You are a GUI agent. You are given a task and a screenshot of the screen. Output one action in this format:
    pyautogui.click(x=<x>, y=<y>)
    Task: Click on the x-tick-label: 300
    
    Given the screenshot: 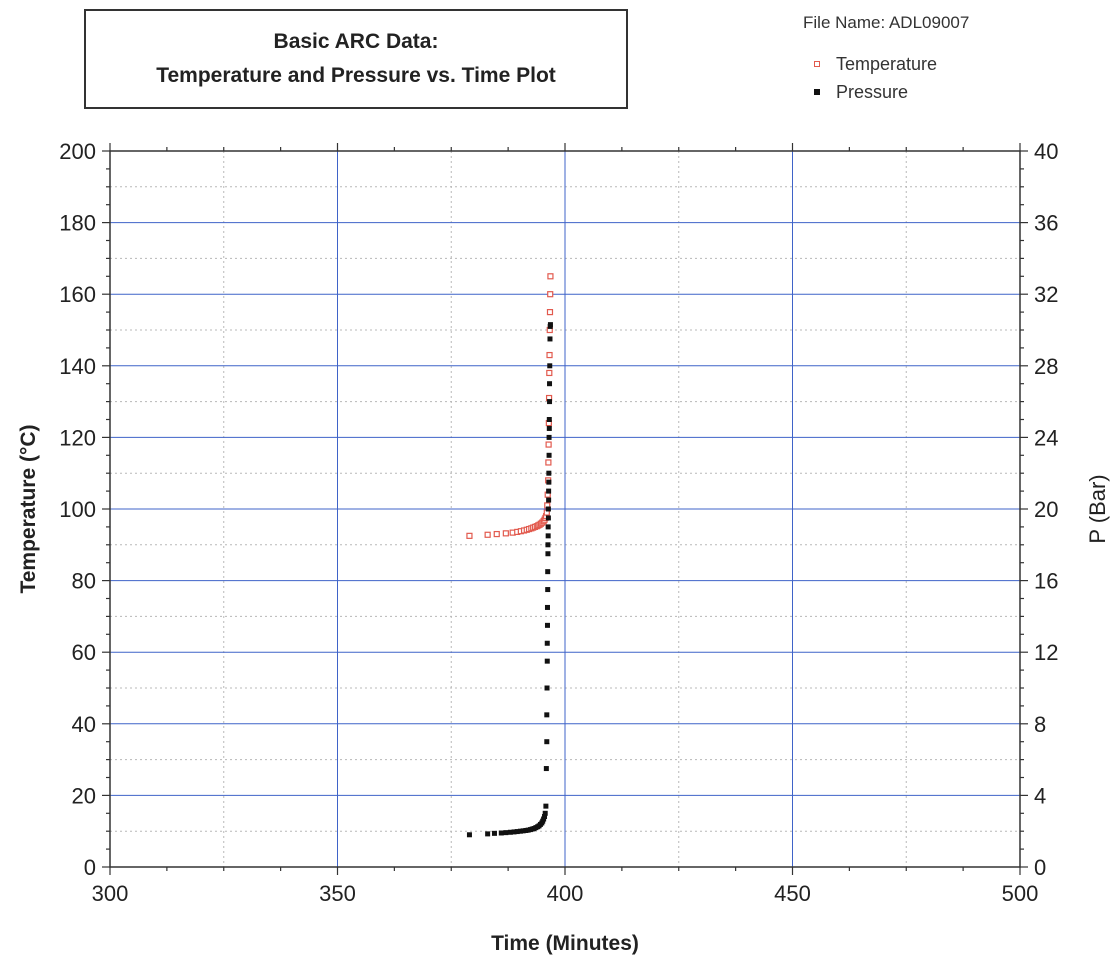 What is the action you would take?
    pyautogui.click(x=110, y=893)
    